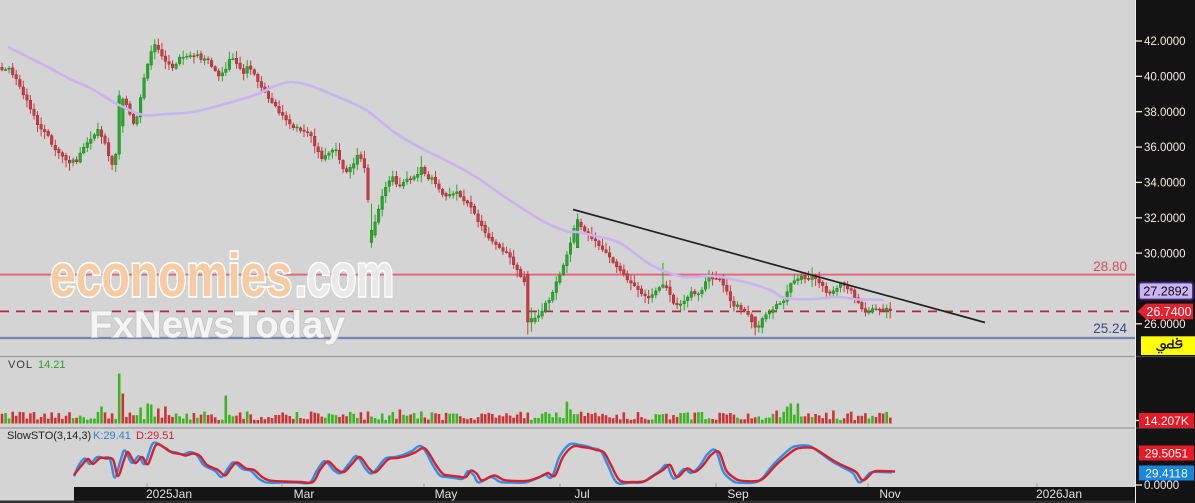 This screenshot has width=1195, height=503. Describe the element at coordinates (1165, 219) in the screenshot. I see `svg-text: 32.0000` at that location.